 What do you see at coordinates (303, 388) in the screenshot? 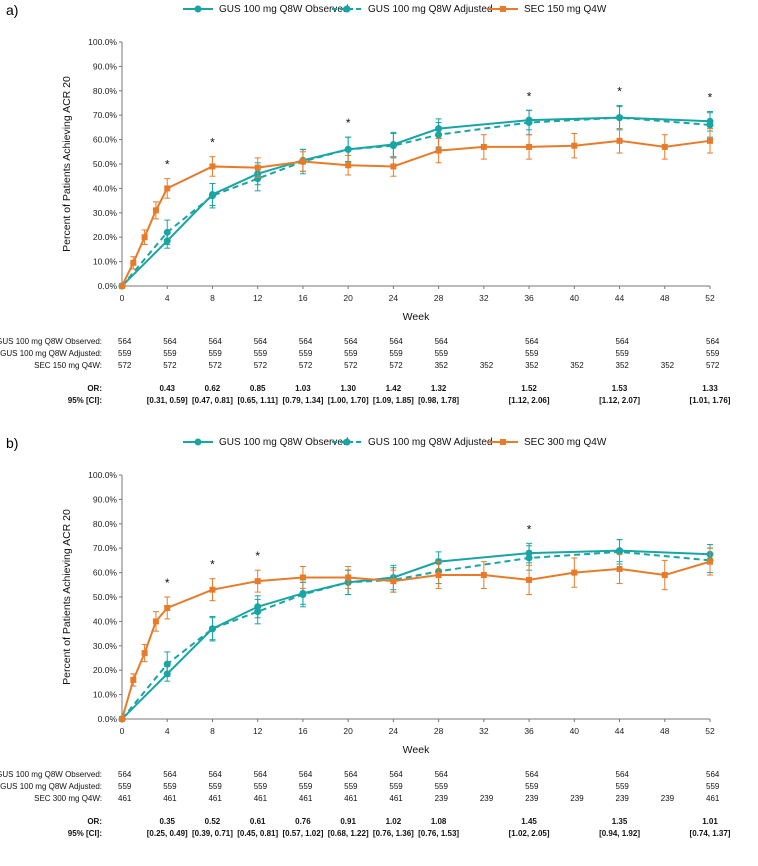
I see `or-cell: 1.03` at bounding box center [303, 388].